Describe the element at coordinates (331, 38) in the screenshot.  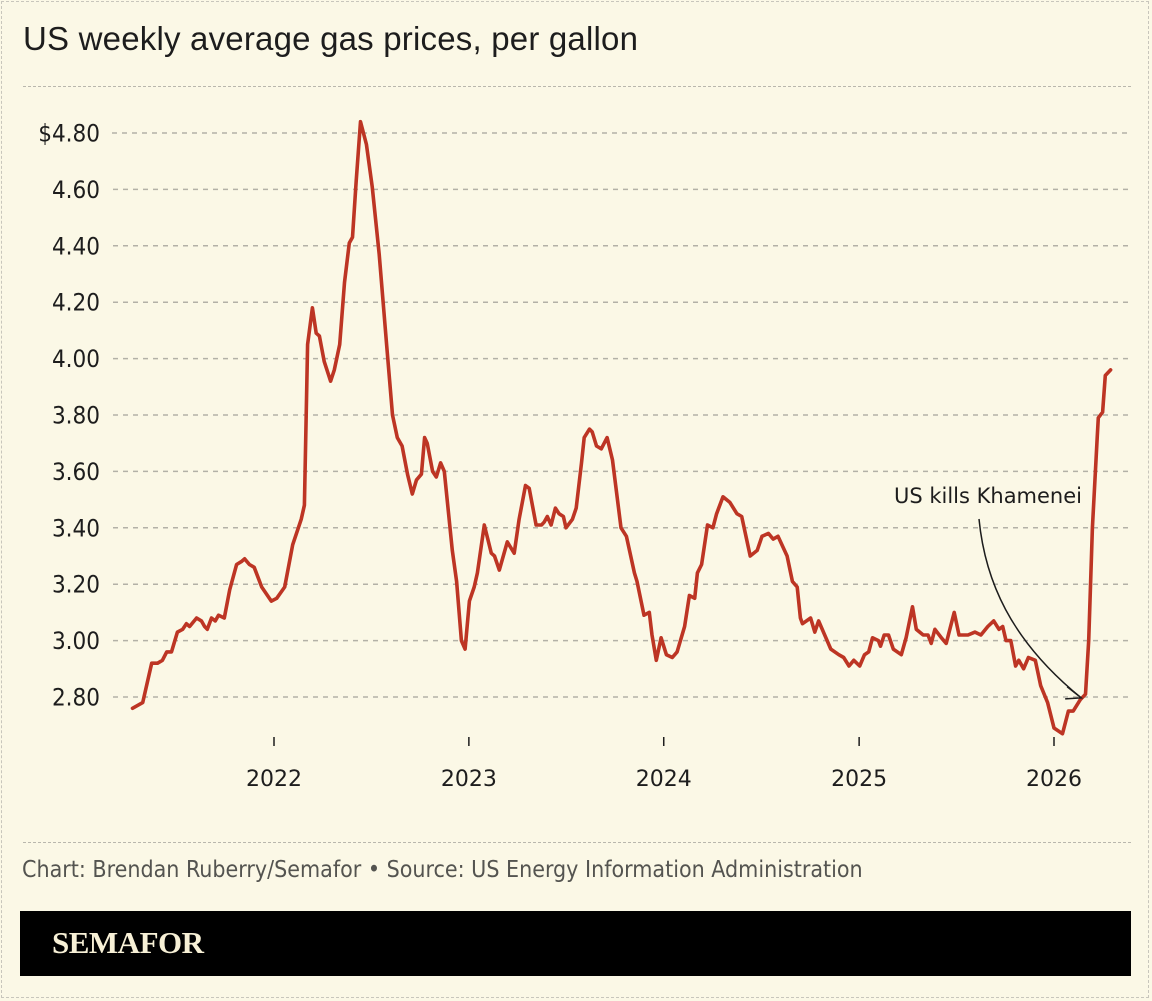
I see `chart-title: US weekly average gas prices, per gallon` at that location.